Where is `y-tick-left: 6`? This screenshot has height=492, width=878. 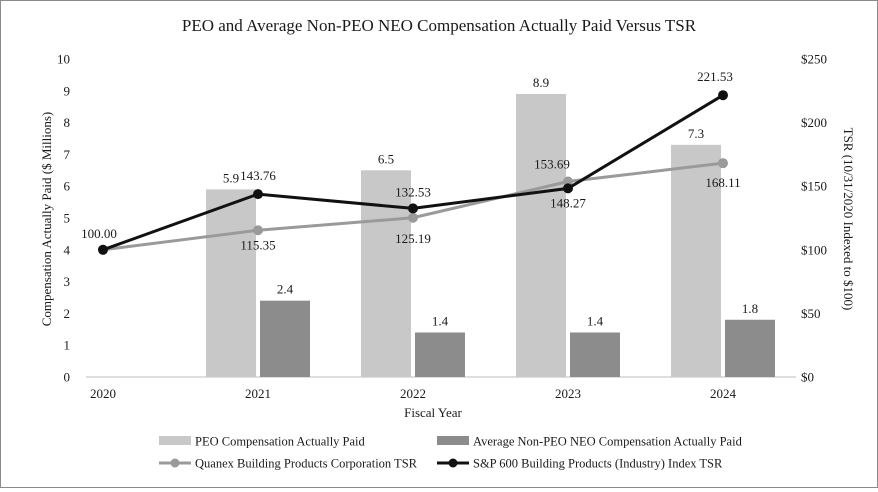 y-tick-left: 6 is located at coordinates (67, 186).